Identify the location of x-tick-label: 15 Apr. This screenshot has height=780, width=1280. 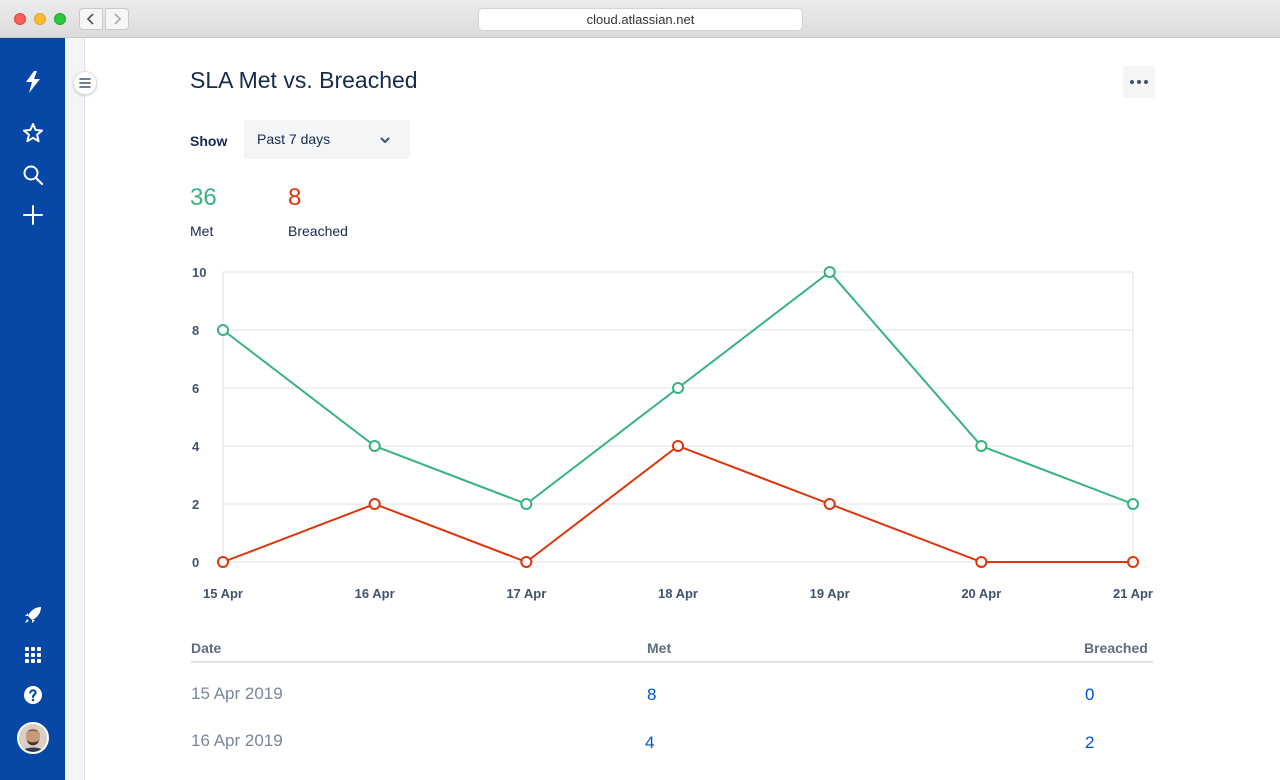
(223, 593).